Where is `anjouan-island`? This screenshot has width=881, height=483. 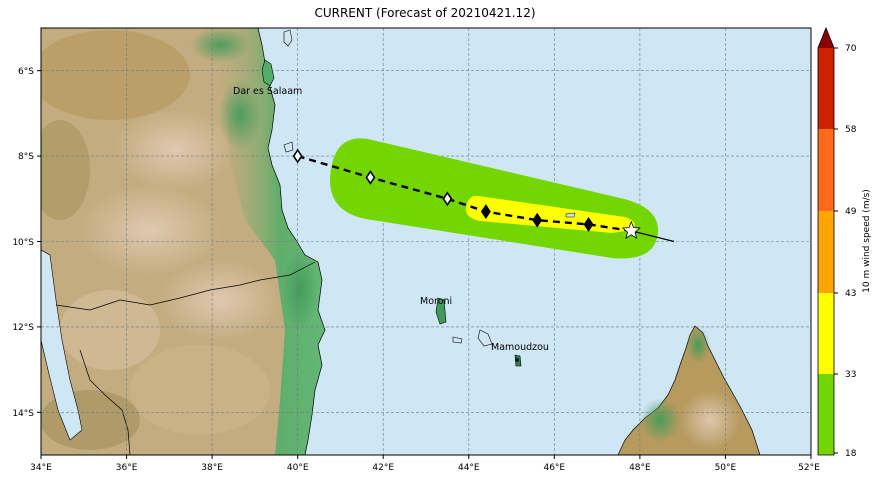
anjouan-island is located at coordinates (485, 338).